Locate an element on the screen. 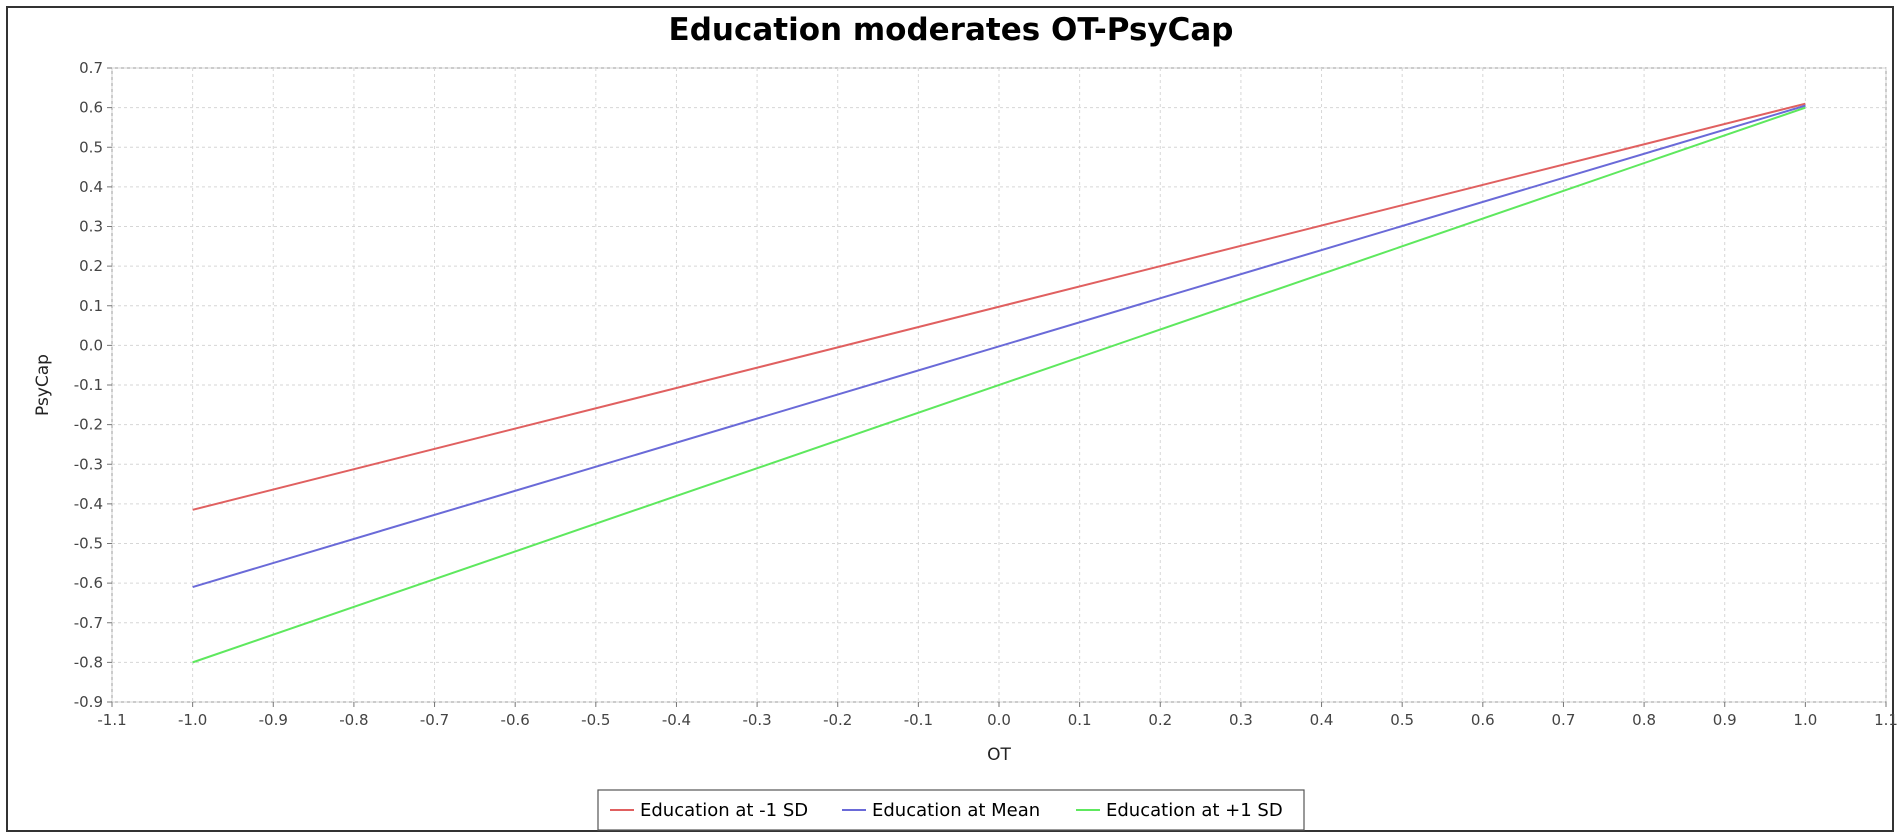 Image resolution: width=1902 pixels, height=840 pixels. legend-label-3: Education at +1 SD is located at coordinates (1194, 810).